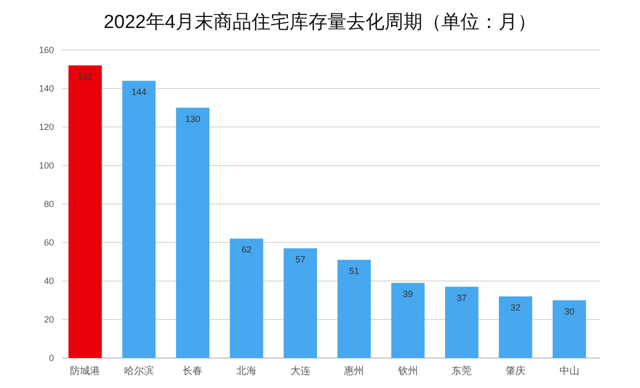 Image resolution: width=640 pixels, height=388 pixels. I want to click on x-tick-label: 长春, so click(192, 371).